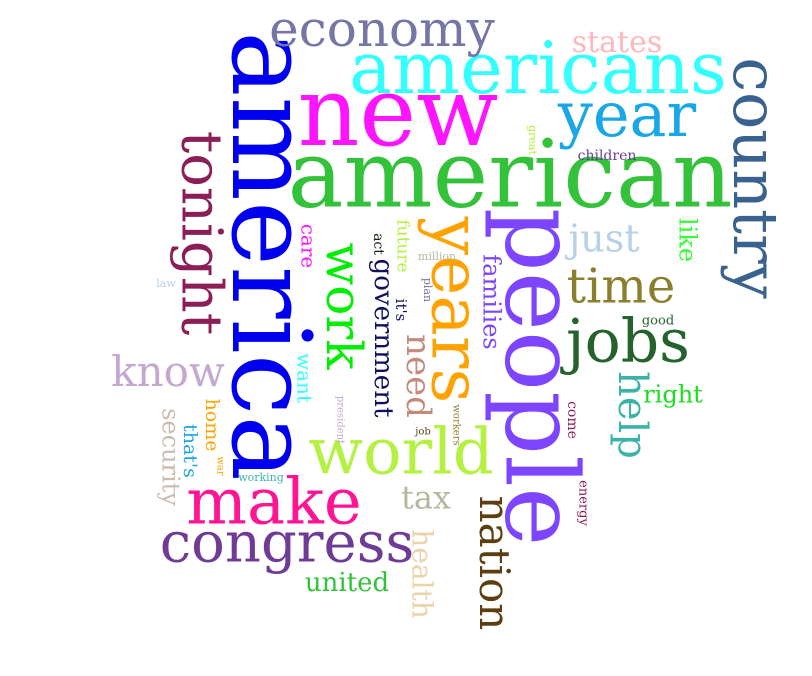  What do you see at coordinates (601, 239) in the screenshot?
I see `word-just: just` at bounding box center [601, 239].